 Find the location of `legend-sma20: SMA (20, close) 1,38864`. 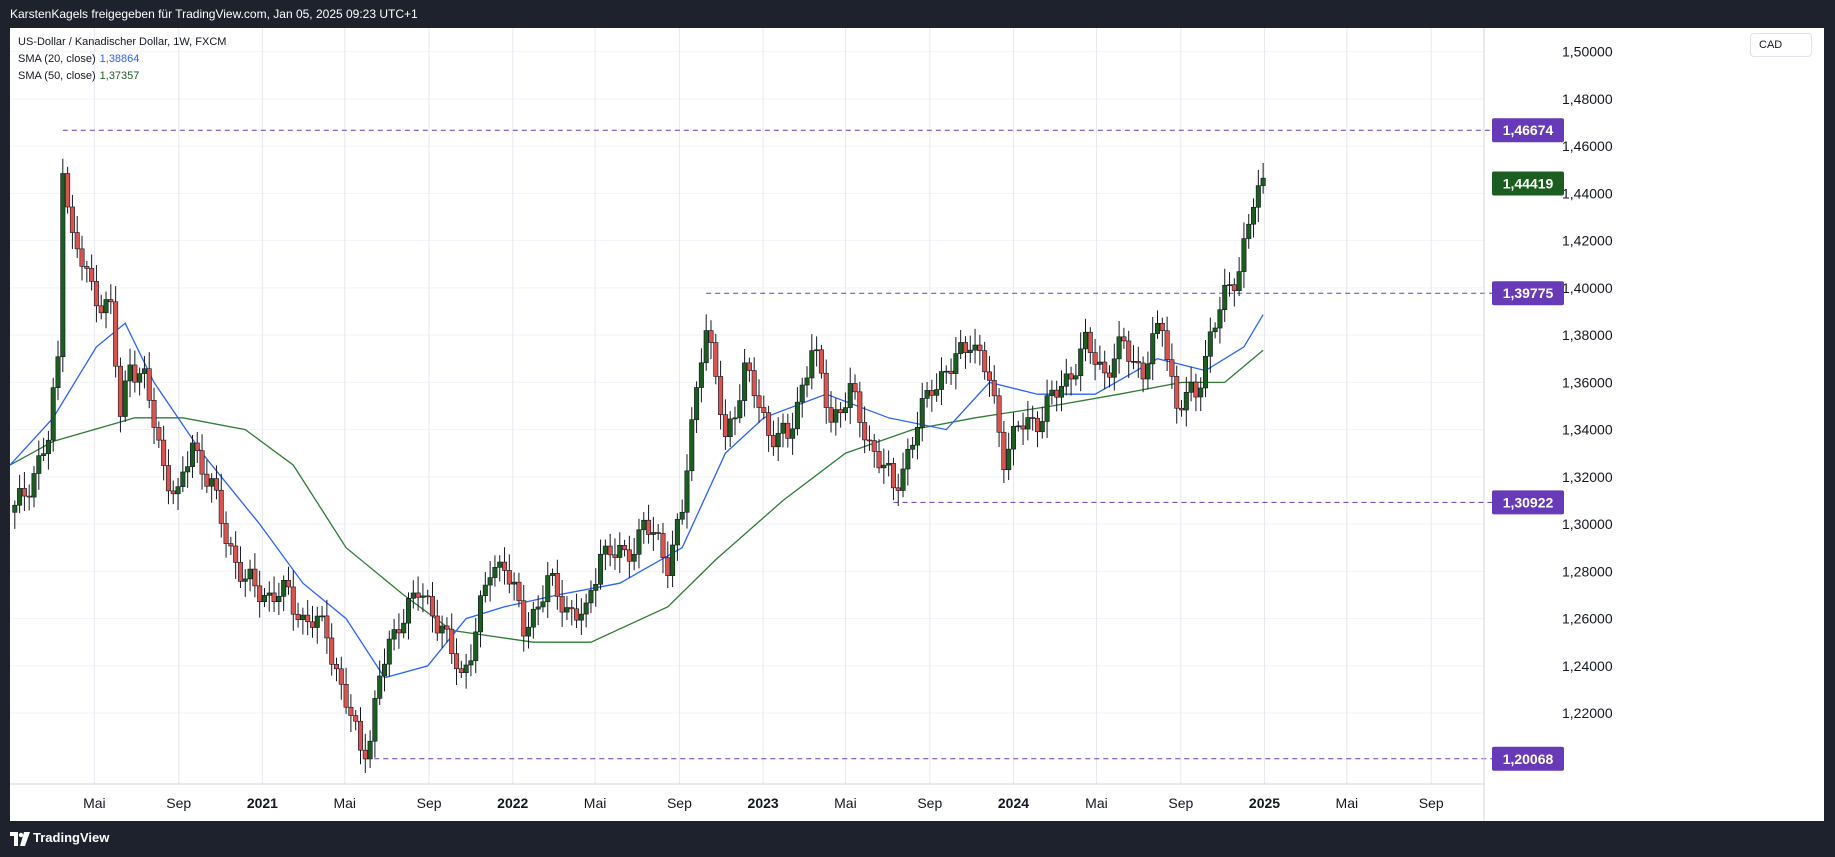

legend-sma20: SMA (20, close) 1,38864 is located at coordinates (122, 59).